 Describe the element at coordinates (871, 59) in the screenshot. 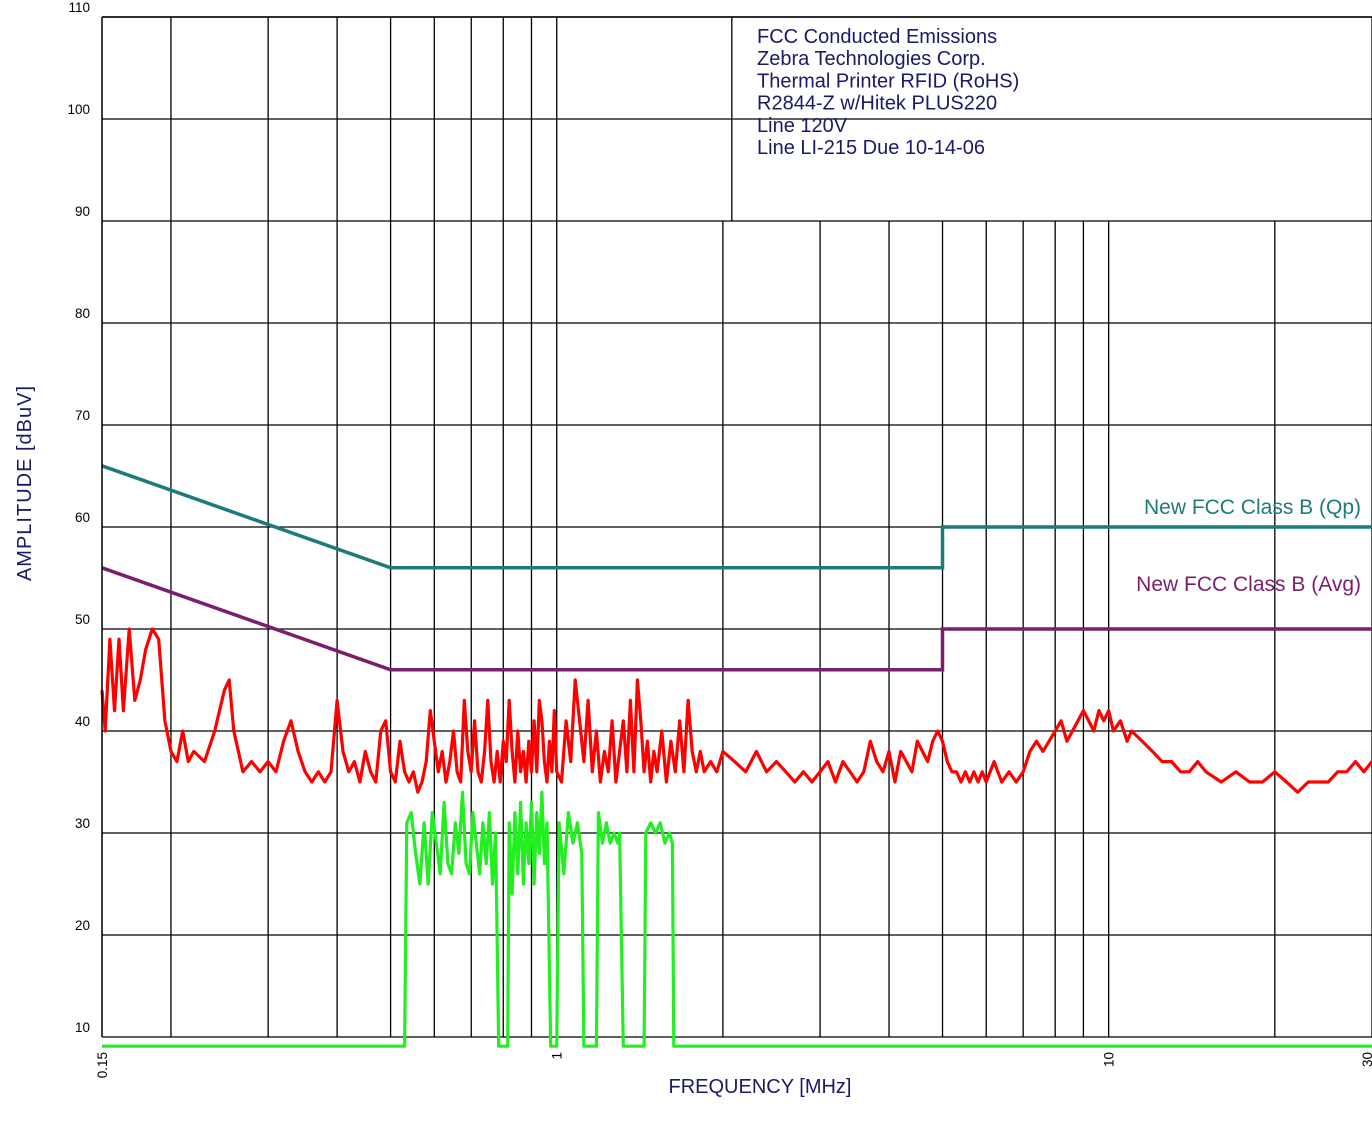

I see `title-line: Zebra Technologies Corp.` at that location.